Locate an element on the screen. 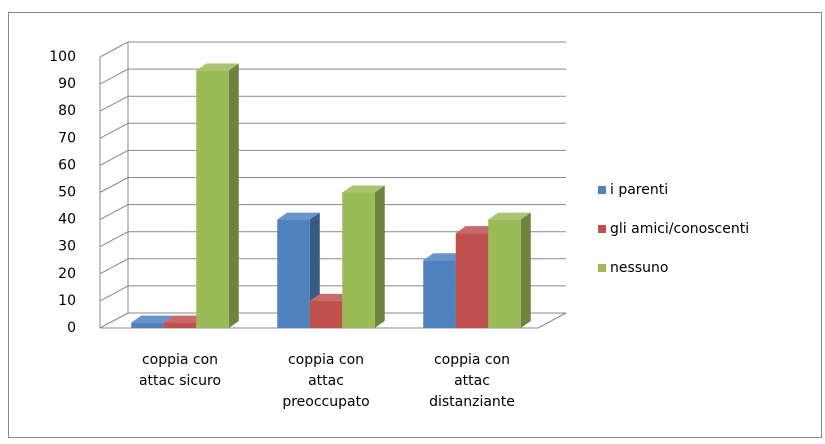  y-tick-label: 60 is located at coordinates (67, 165).